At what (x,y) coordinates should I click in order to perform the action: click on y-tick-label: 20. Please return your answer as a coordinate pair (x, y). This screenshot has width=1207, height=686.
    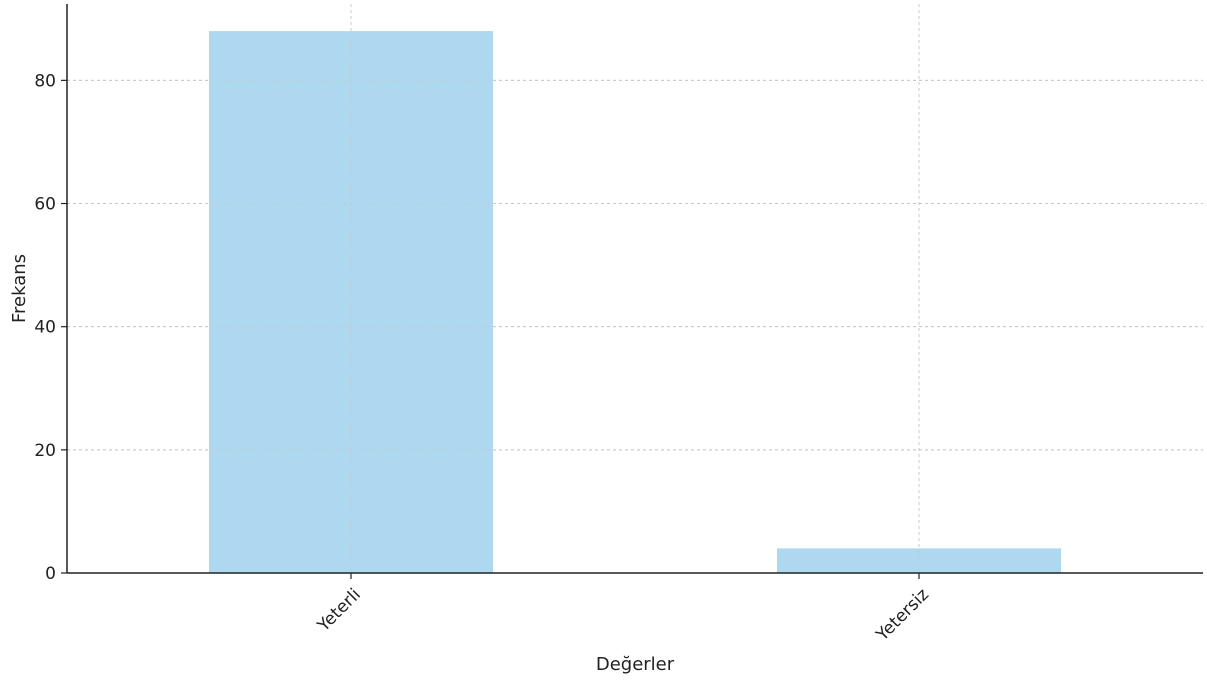
    Looking at the image, I should click on (45, 451).